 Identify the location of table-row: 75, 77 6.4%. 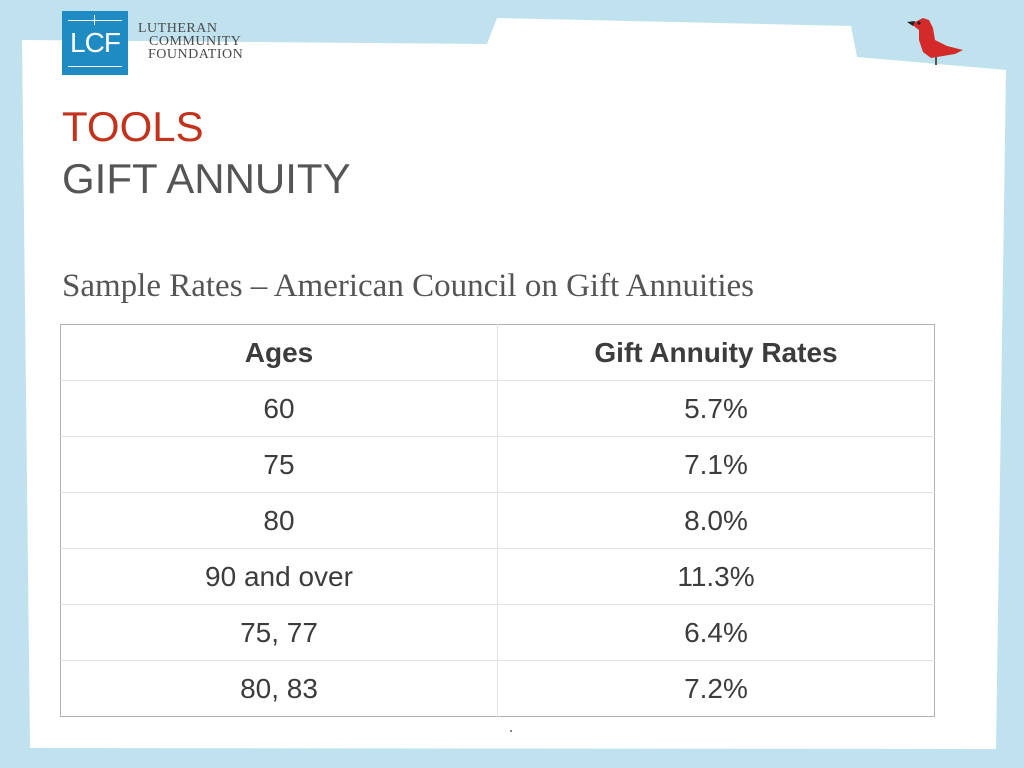
(497, 632).